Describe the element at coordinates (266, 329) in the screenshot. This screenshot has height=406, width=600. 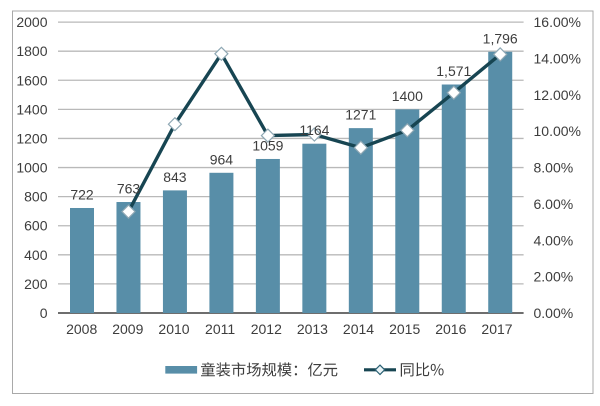
I see `svg-text: 2012` at that location.